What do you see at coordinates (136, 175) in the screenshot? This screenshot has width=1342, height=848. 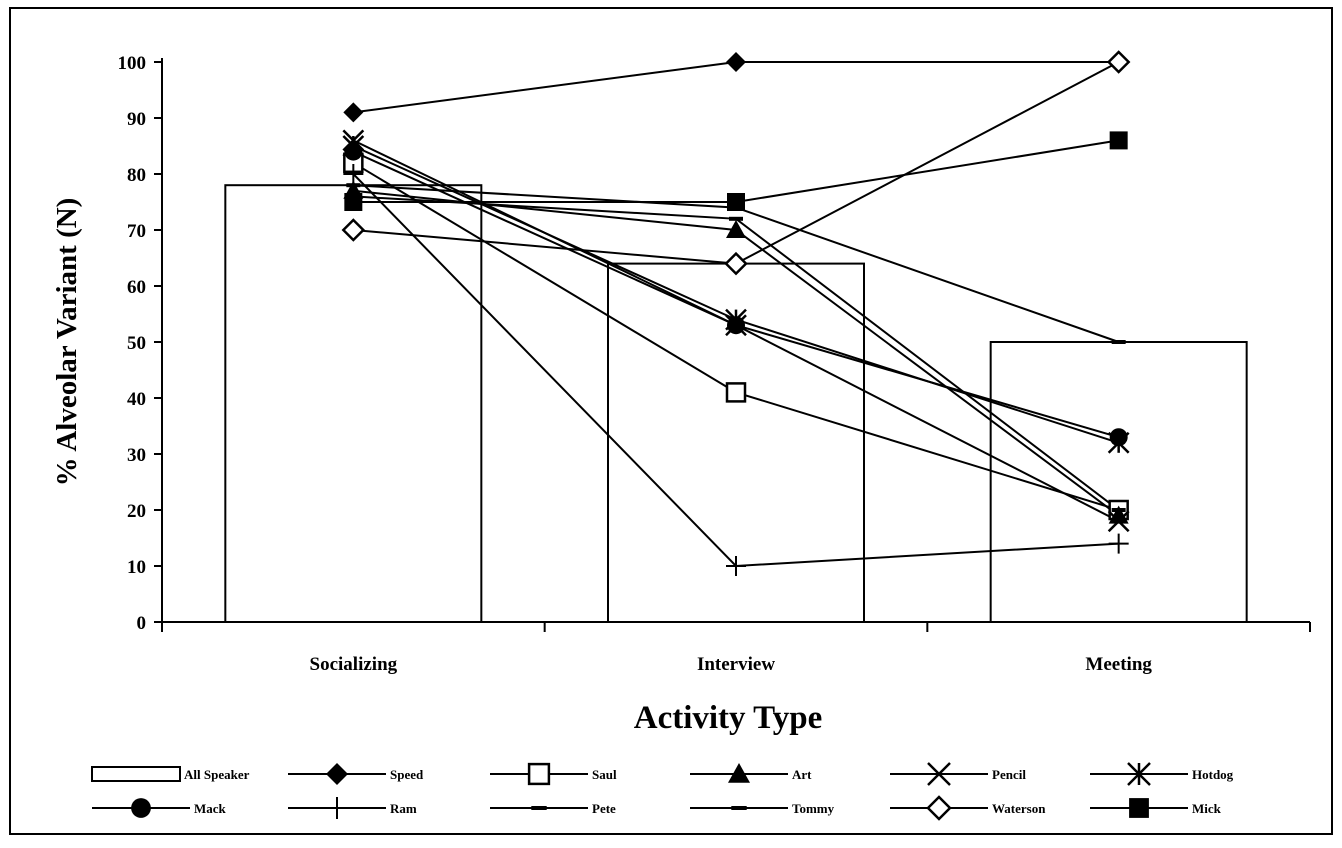 I see `y-tick-label: 80` at bounding box center [136, 175].